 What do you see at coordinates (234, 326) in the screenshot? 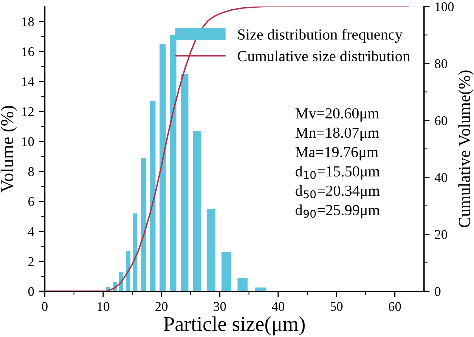
I see `x-axis-title: Particle size(μm)` at bounding box center [234, 326].